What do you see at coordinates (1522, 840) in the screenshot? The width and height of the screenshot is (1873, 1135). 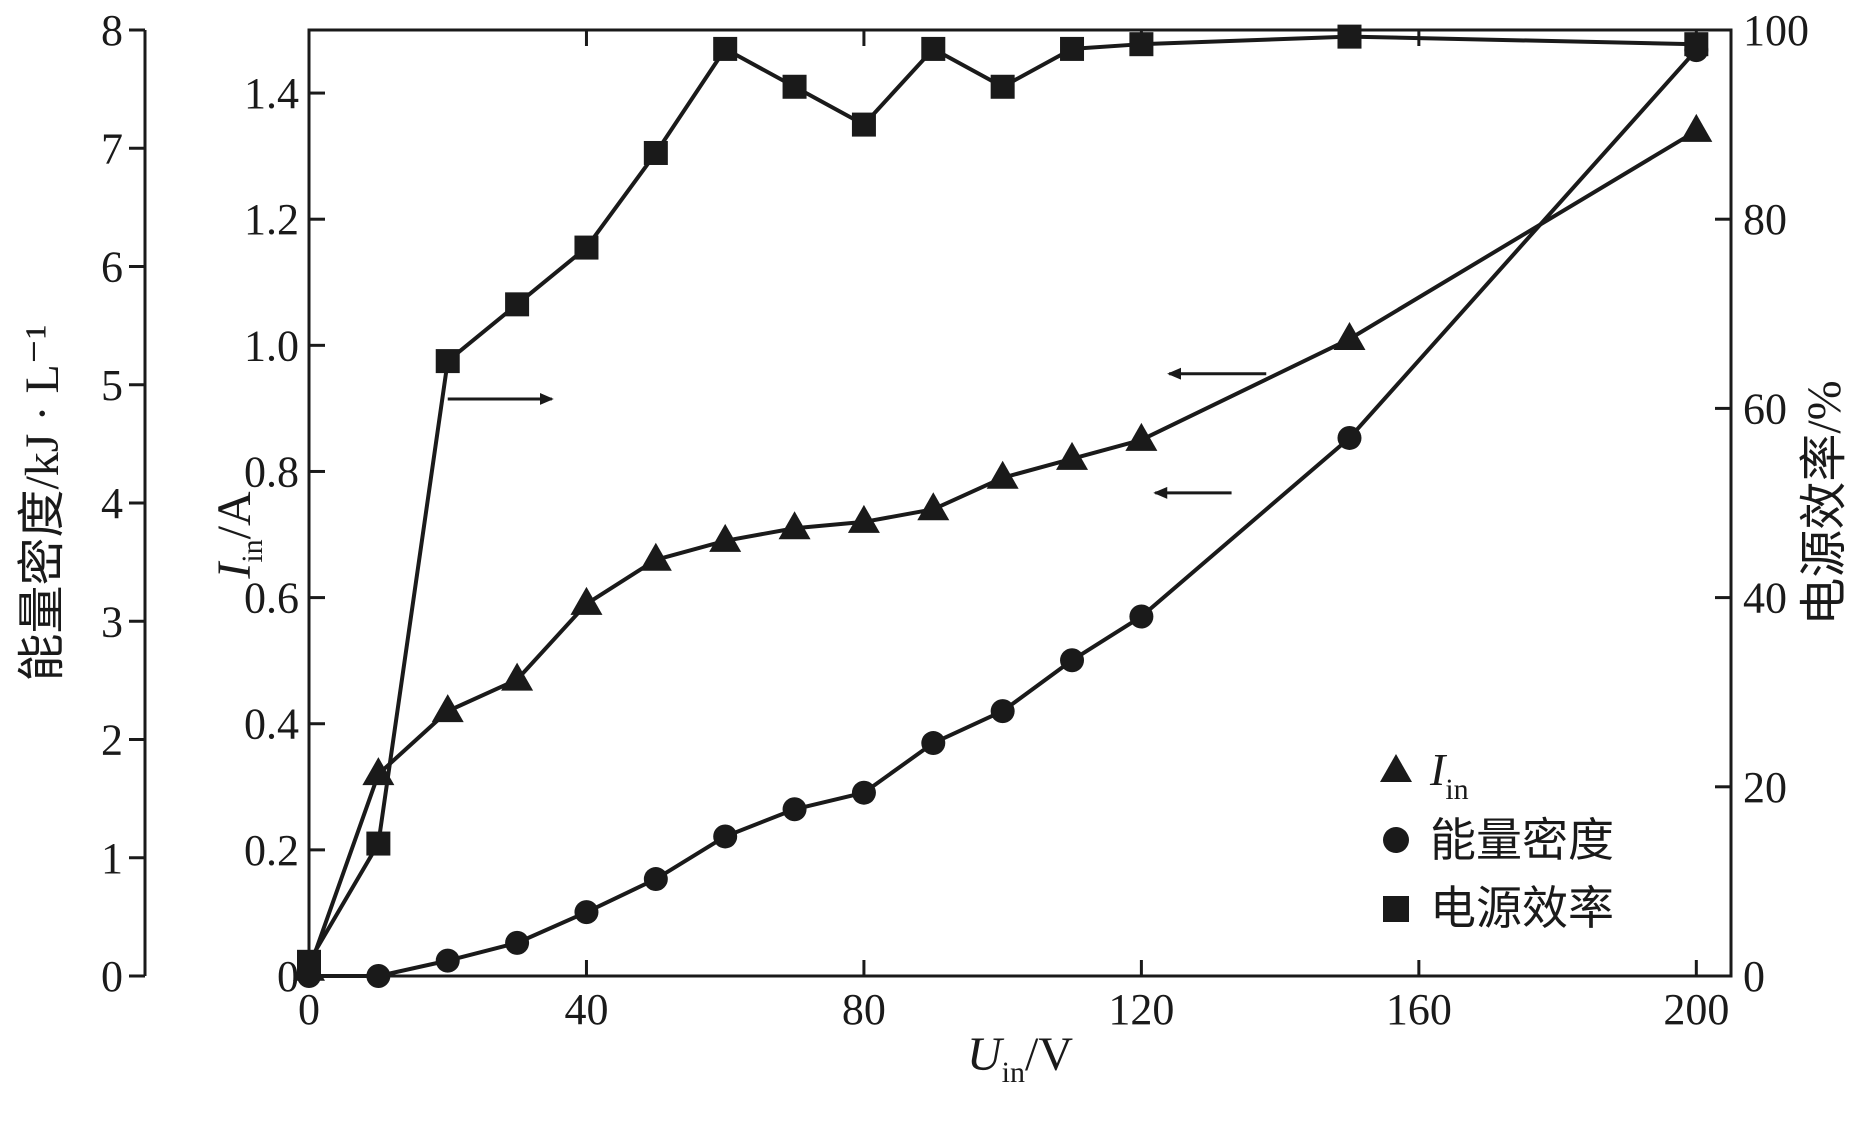 I see `legend-label-energy-density: 能量密度` at bounding box center [1522, 840].